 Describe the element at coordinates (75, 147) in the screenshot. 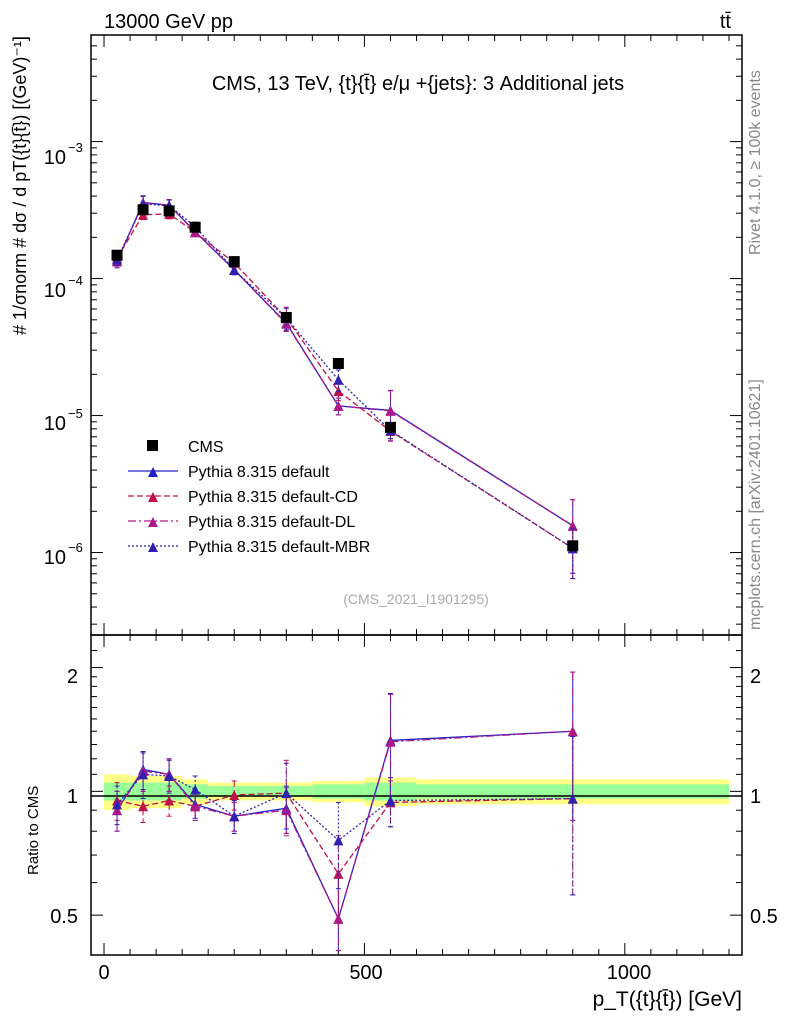

I see `main-y-tick-exp: −3` at that location.